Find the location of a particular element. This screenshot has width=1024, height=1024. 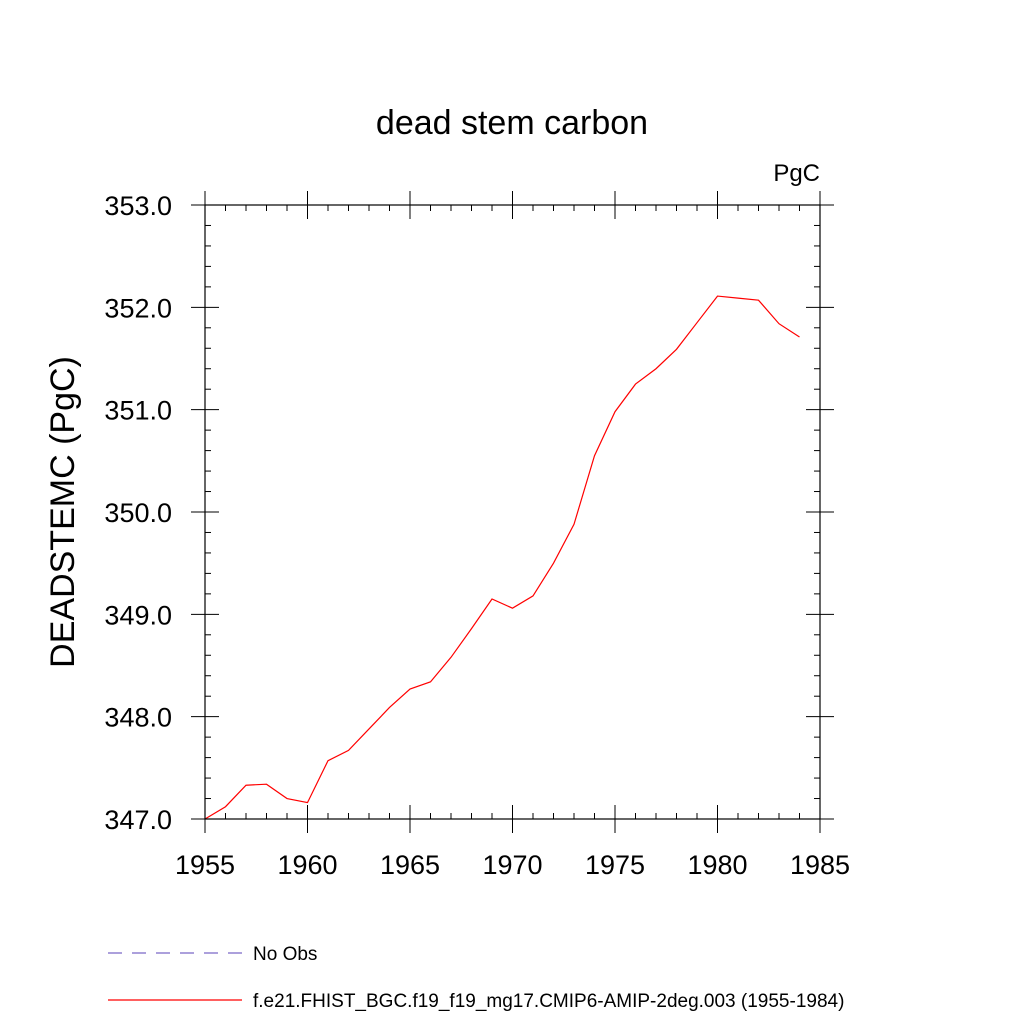

y-tick-label: 352.0 is located at coordinates (138, 308).